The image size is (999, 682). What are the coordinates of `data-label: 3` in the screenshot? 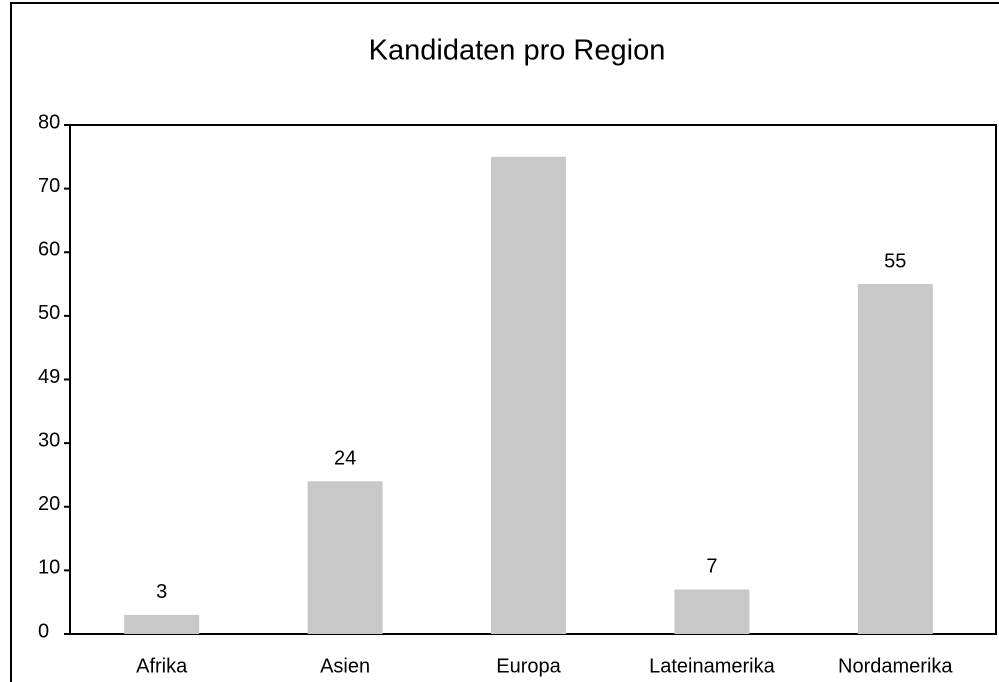 It's located at (161, 592).